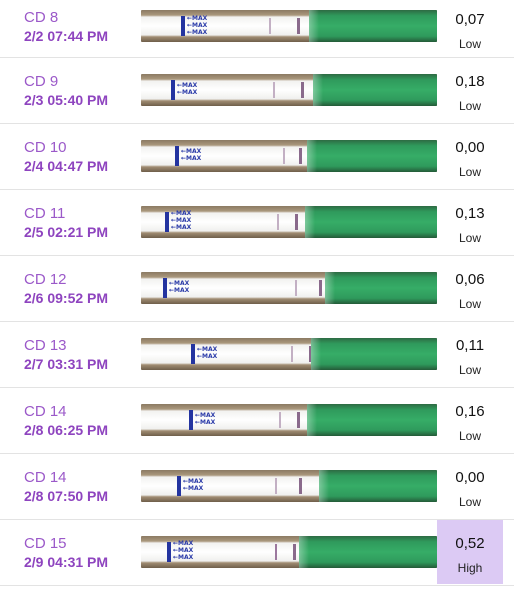  Describe the element at coordinates (470, 224) in the screenshot. I see `result-cell: 0,13 Low` at that location.